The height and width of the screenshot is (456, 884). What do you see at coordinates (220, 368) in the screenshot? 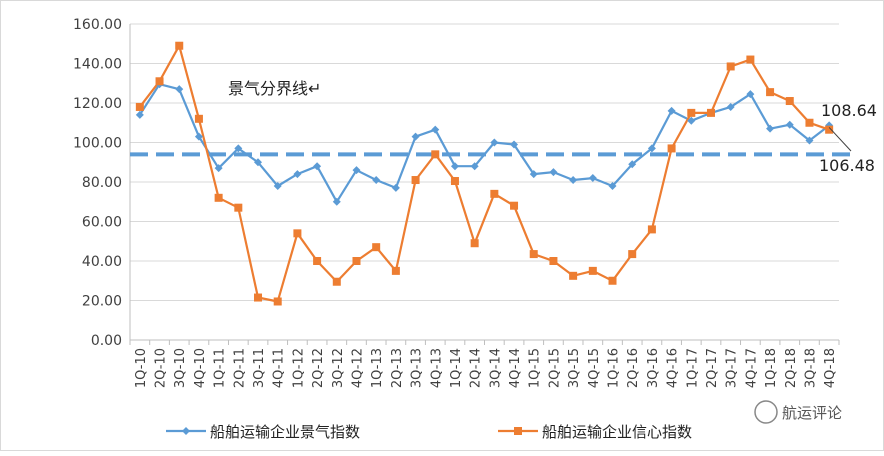
I see `x-tick-label: 1Q-11` at bounding box center [220, 368].